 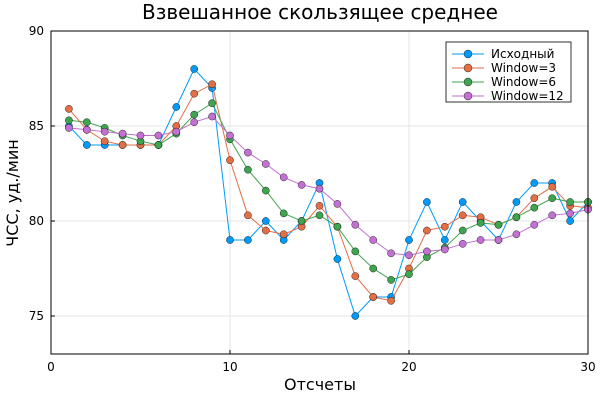 I want to click on legend-item: Исходный, so click(x=503, y=54).